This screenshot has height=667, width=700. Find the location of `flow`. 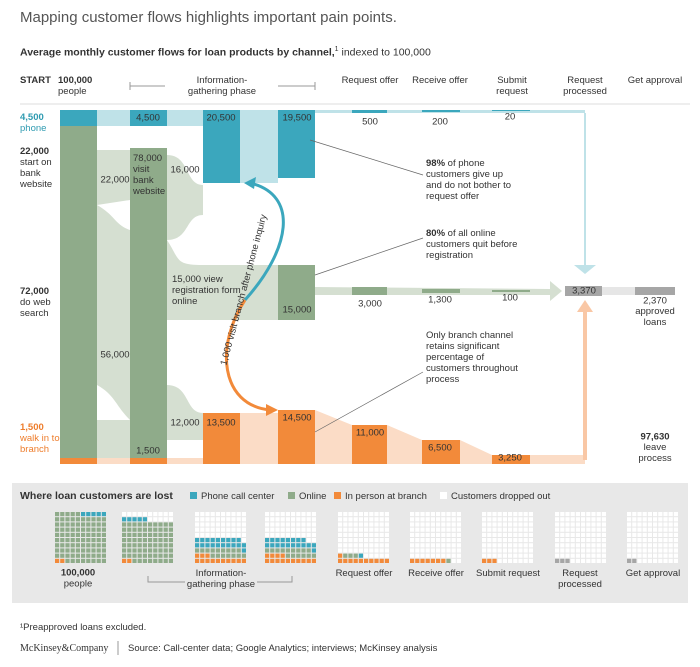

flow is located at coordinates (185, 461).